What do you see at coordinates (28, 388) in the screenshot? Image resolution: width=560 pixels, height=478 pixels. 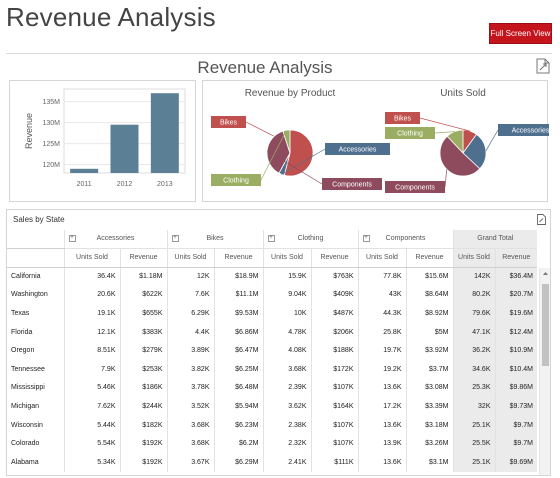 I see `row-header-state: Mississippi` at bounding box center [28, 388].